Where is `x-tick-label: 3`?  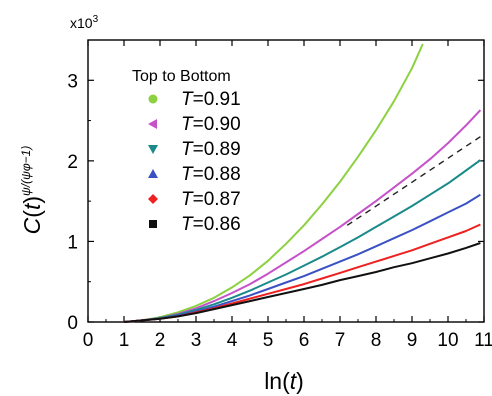
x-tick-label: 3 is located at coordinates (196, 340).